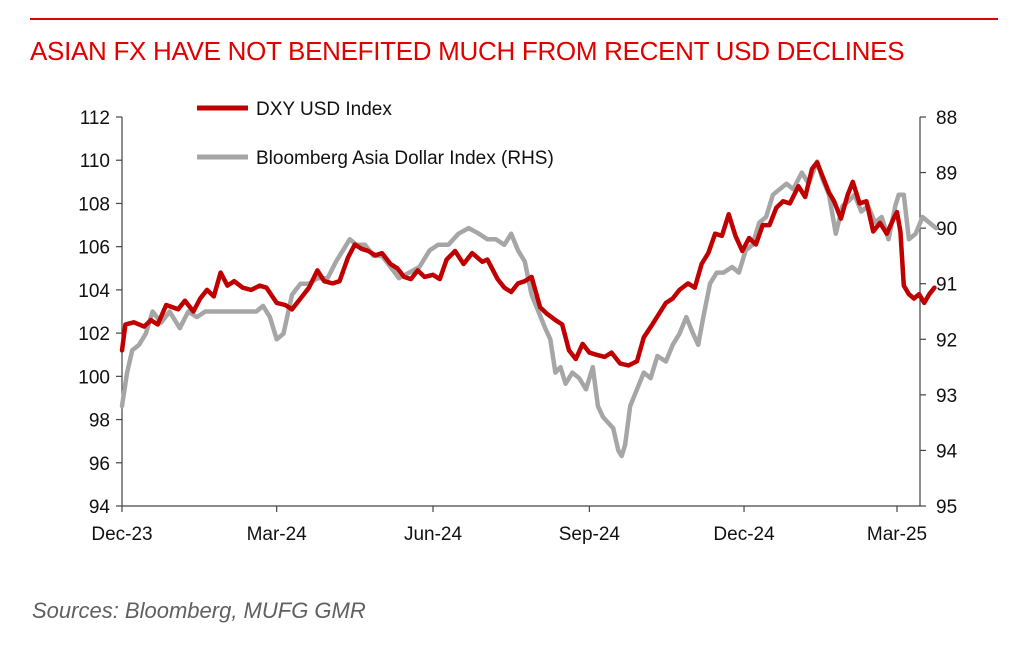 This screenshot has height=663, width=1022. I want to click on x-tick-label: Sep-24, so click(590, 534).